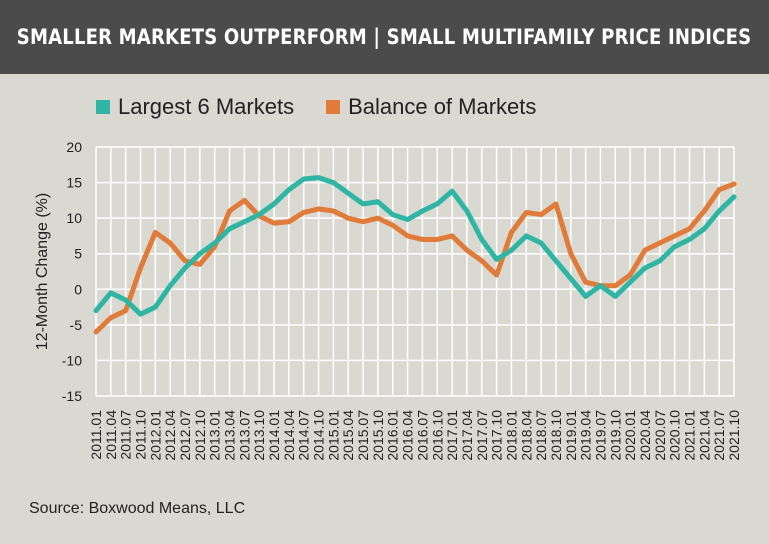 This screenshot has height=544, width=769. I want to click on y-tick-label: 20, so click(74, 147).